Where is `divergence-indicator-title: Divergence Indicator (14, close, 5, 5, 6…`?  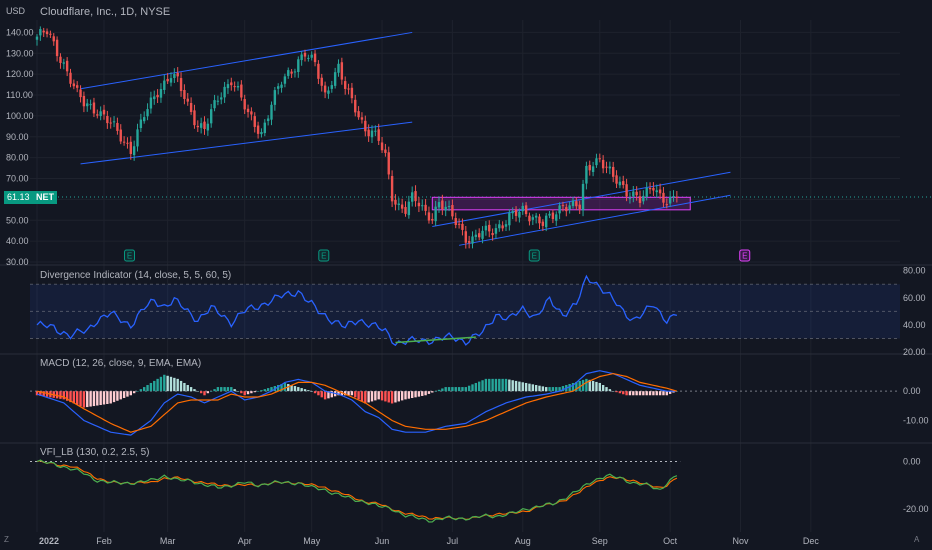 divergence-indicator-title: Divergence Indicator (14, close, 5, 5, 6… is located at coordinates (136, 275).